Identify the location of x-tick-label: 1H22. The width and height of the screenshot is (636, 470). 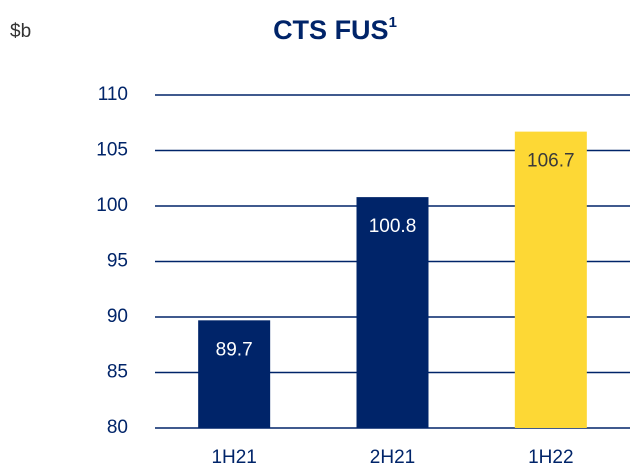
(550, 457).